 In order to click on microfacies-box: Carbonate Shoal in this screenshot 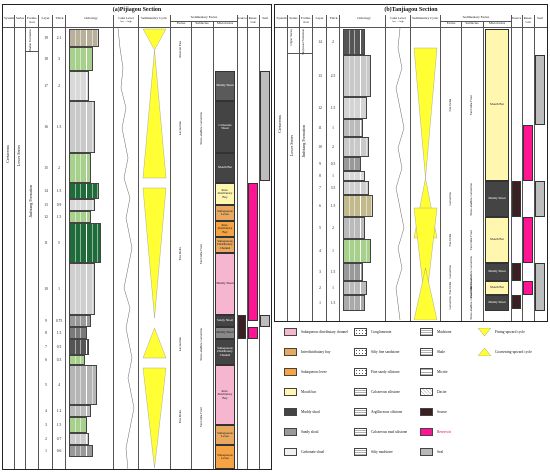, I will do `click(225, 127)`.